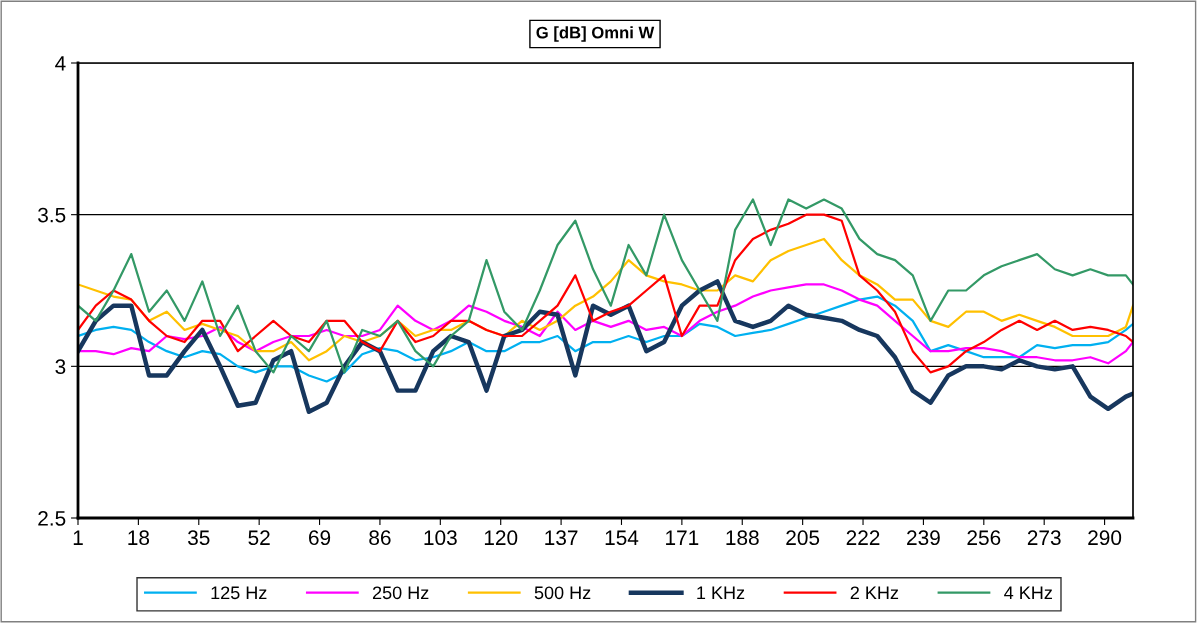  I want to click on legend-label: 500 Hz, so click(562, 593).